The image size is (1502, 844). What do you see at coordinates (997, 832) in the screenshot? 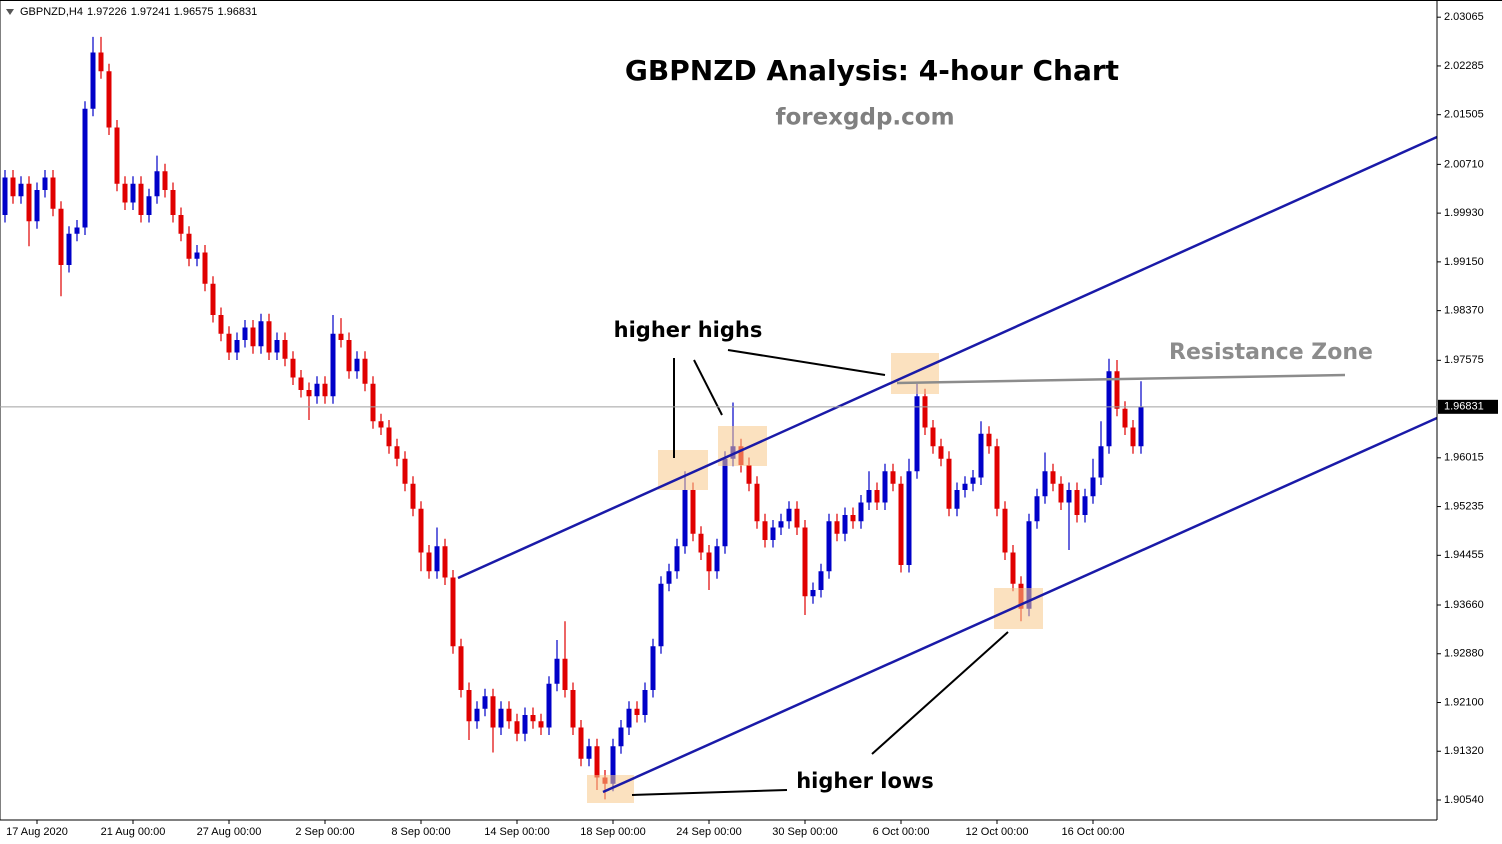
I see `x-tick-label: 12 Oct 00:00` at bounding box center [997, 832].